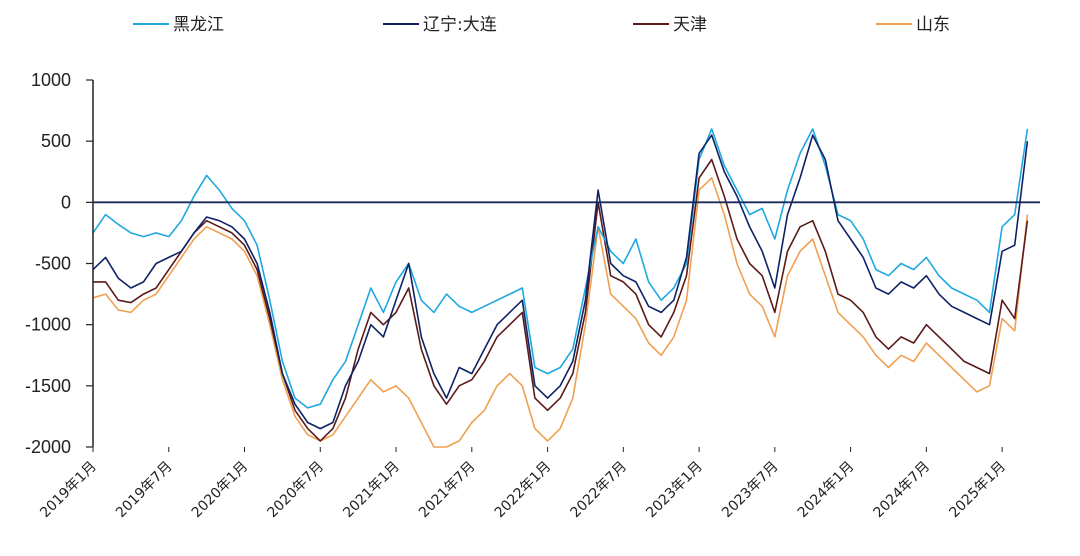 The height and width of the screenshot is (556, 1080). What do you see at coordinates (826, 490) in the screenshot?
I see `x-tick-label: 2024年1月` at bounding box center [826, 490].